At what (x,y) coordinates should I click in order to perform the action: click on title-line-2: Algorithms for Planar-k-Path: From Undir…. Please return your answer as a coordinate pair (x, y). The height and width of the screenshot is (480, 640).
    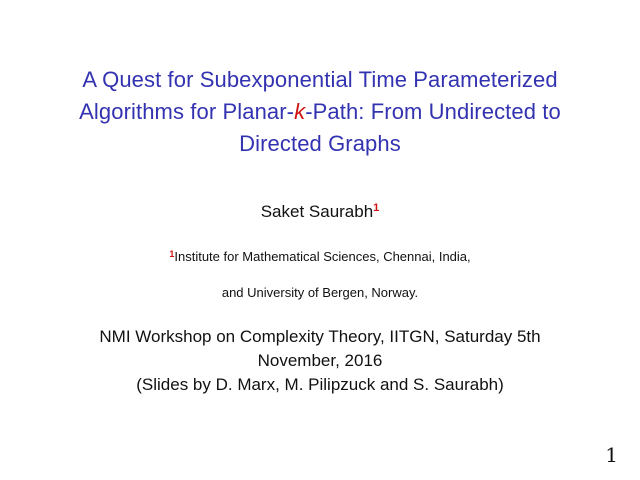
    Looking at the image, I should click on (320, 112).